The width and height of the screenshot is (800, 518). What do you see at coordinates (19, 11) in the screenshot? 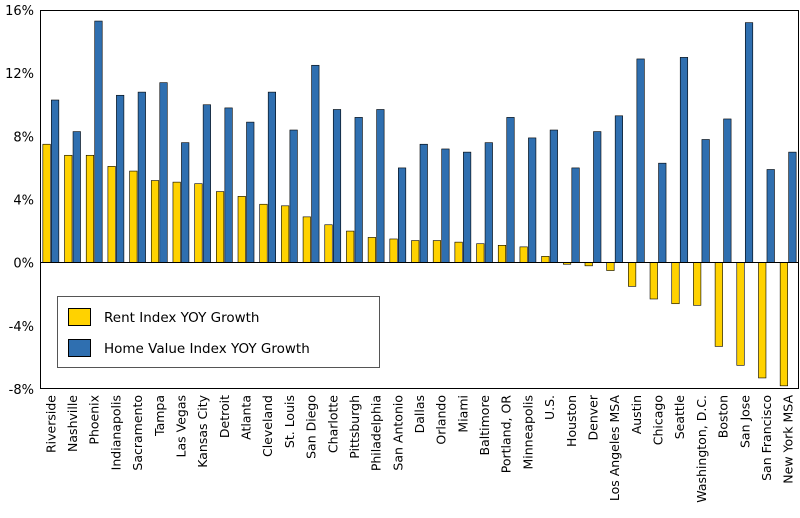
I see `y-tick-label: 16%` at bounding box center [19, 11].